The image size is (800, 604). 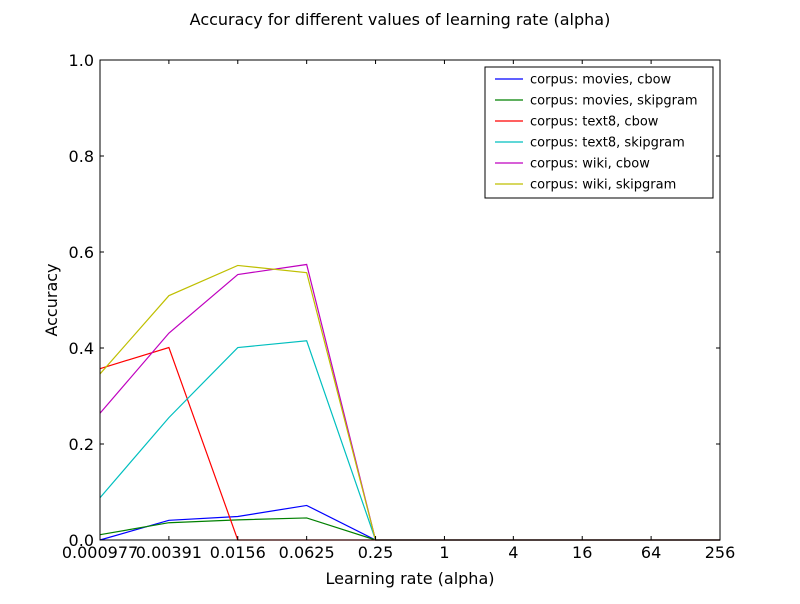 What do you see at coordinates (603, 185) in the screenshot?
I see `legend-label: corpus: wiki, skipgram` at bounding box center [603, 185].